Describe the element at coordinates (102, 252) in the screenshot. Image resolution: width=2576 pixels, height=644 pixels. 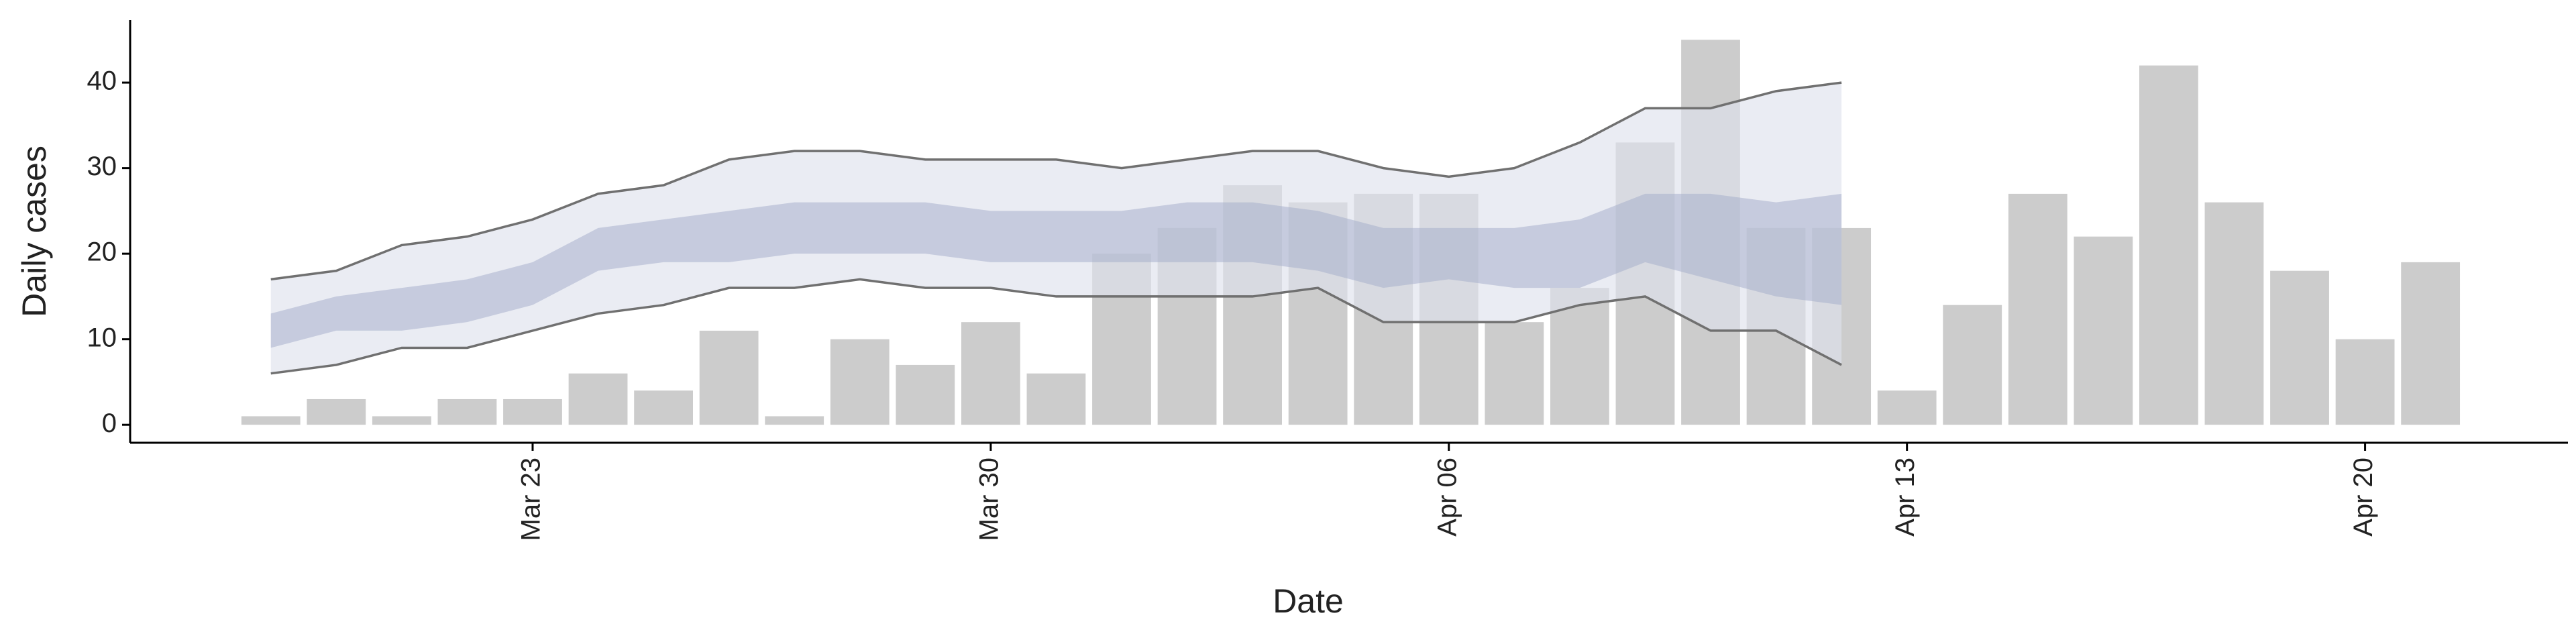
I see `y-tick-label: 20` at that location.